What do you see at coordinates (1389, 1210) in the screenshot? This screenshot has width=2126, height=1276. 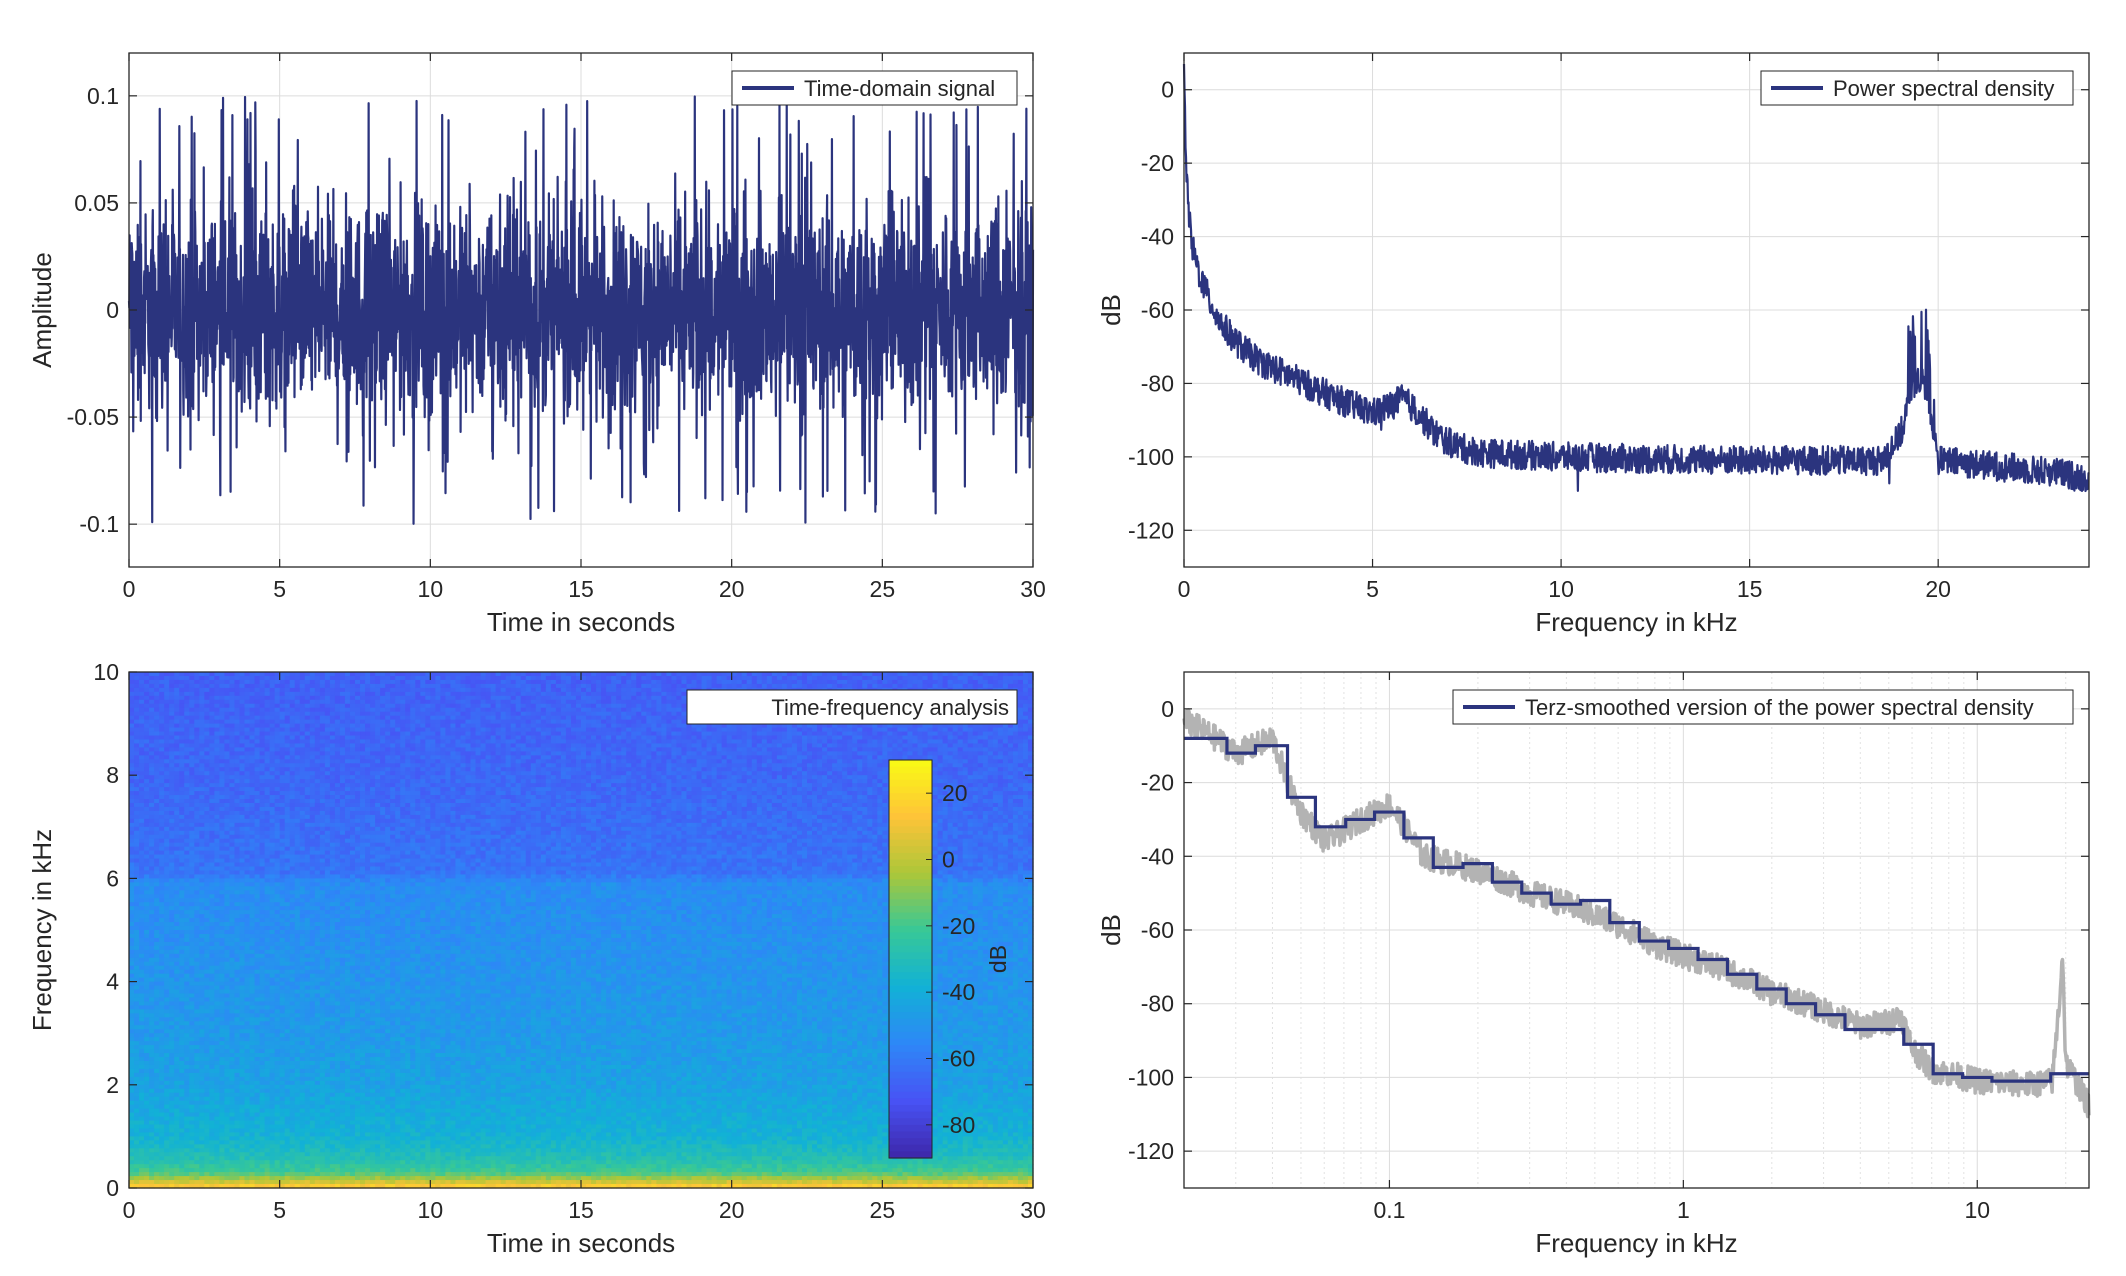 I see `x-tick-label: 0.1` at bounding box center [1389, 1210].